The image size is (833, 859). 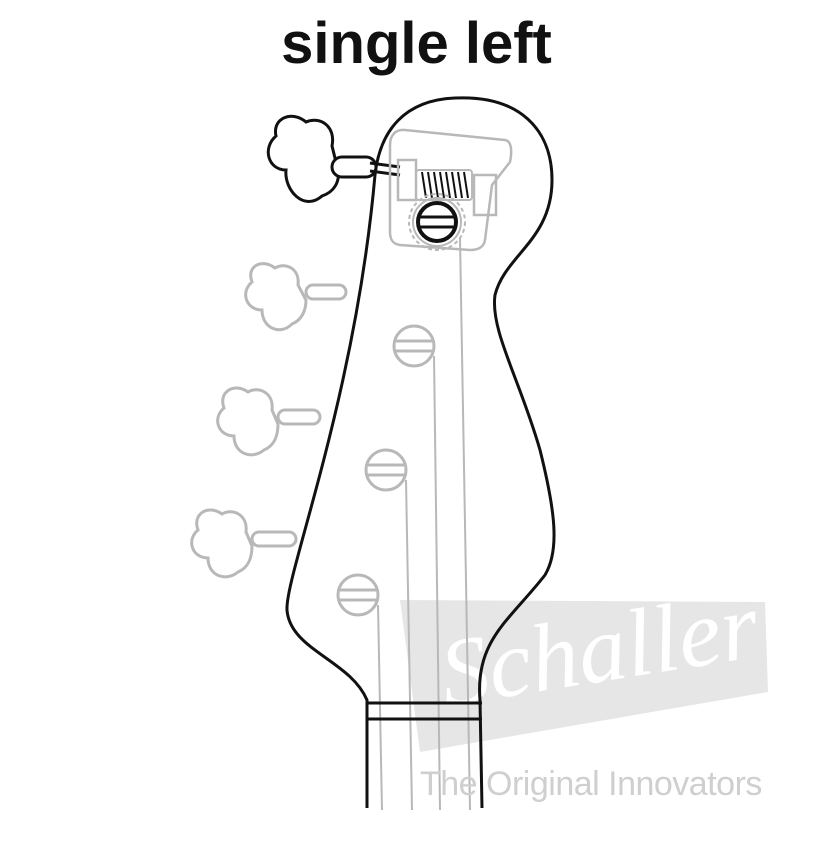 I want to click on post-gear, so click(x=437, y=222).